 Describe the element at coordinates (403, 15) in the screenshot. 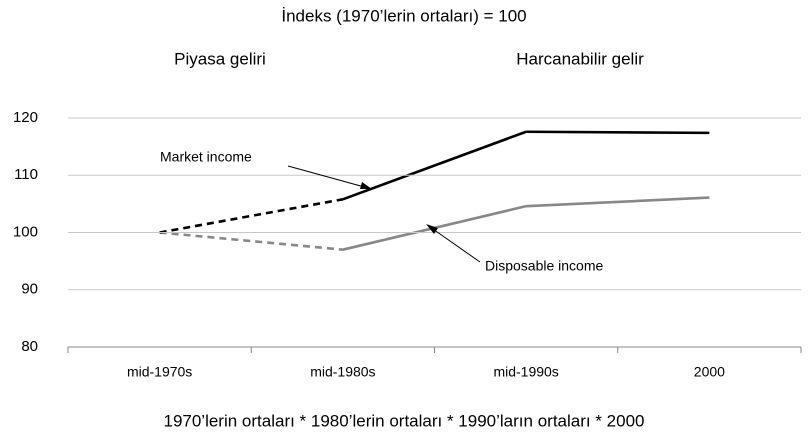

I see `subtitle: İndeks (1970’lerin ortaları) = 100` at that location.